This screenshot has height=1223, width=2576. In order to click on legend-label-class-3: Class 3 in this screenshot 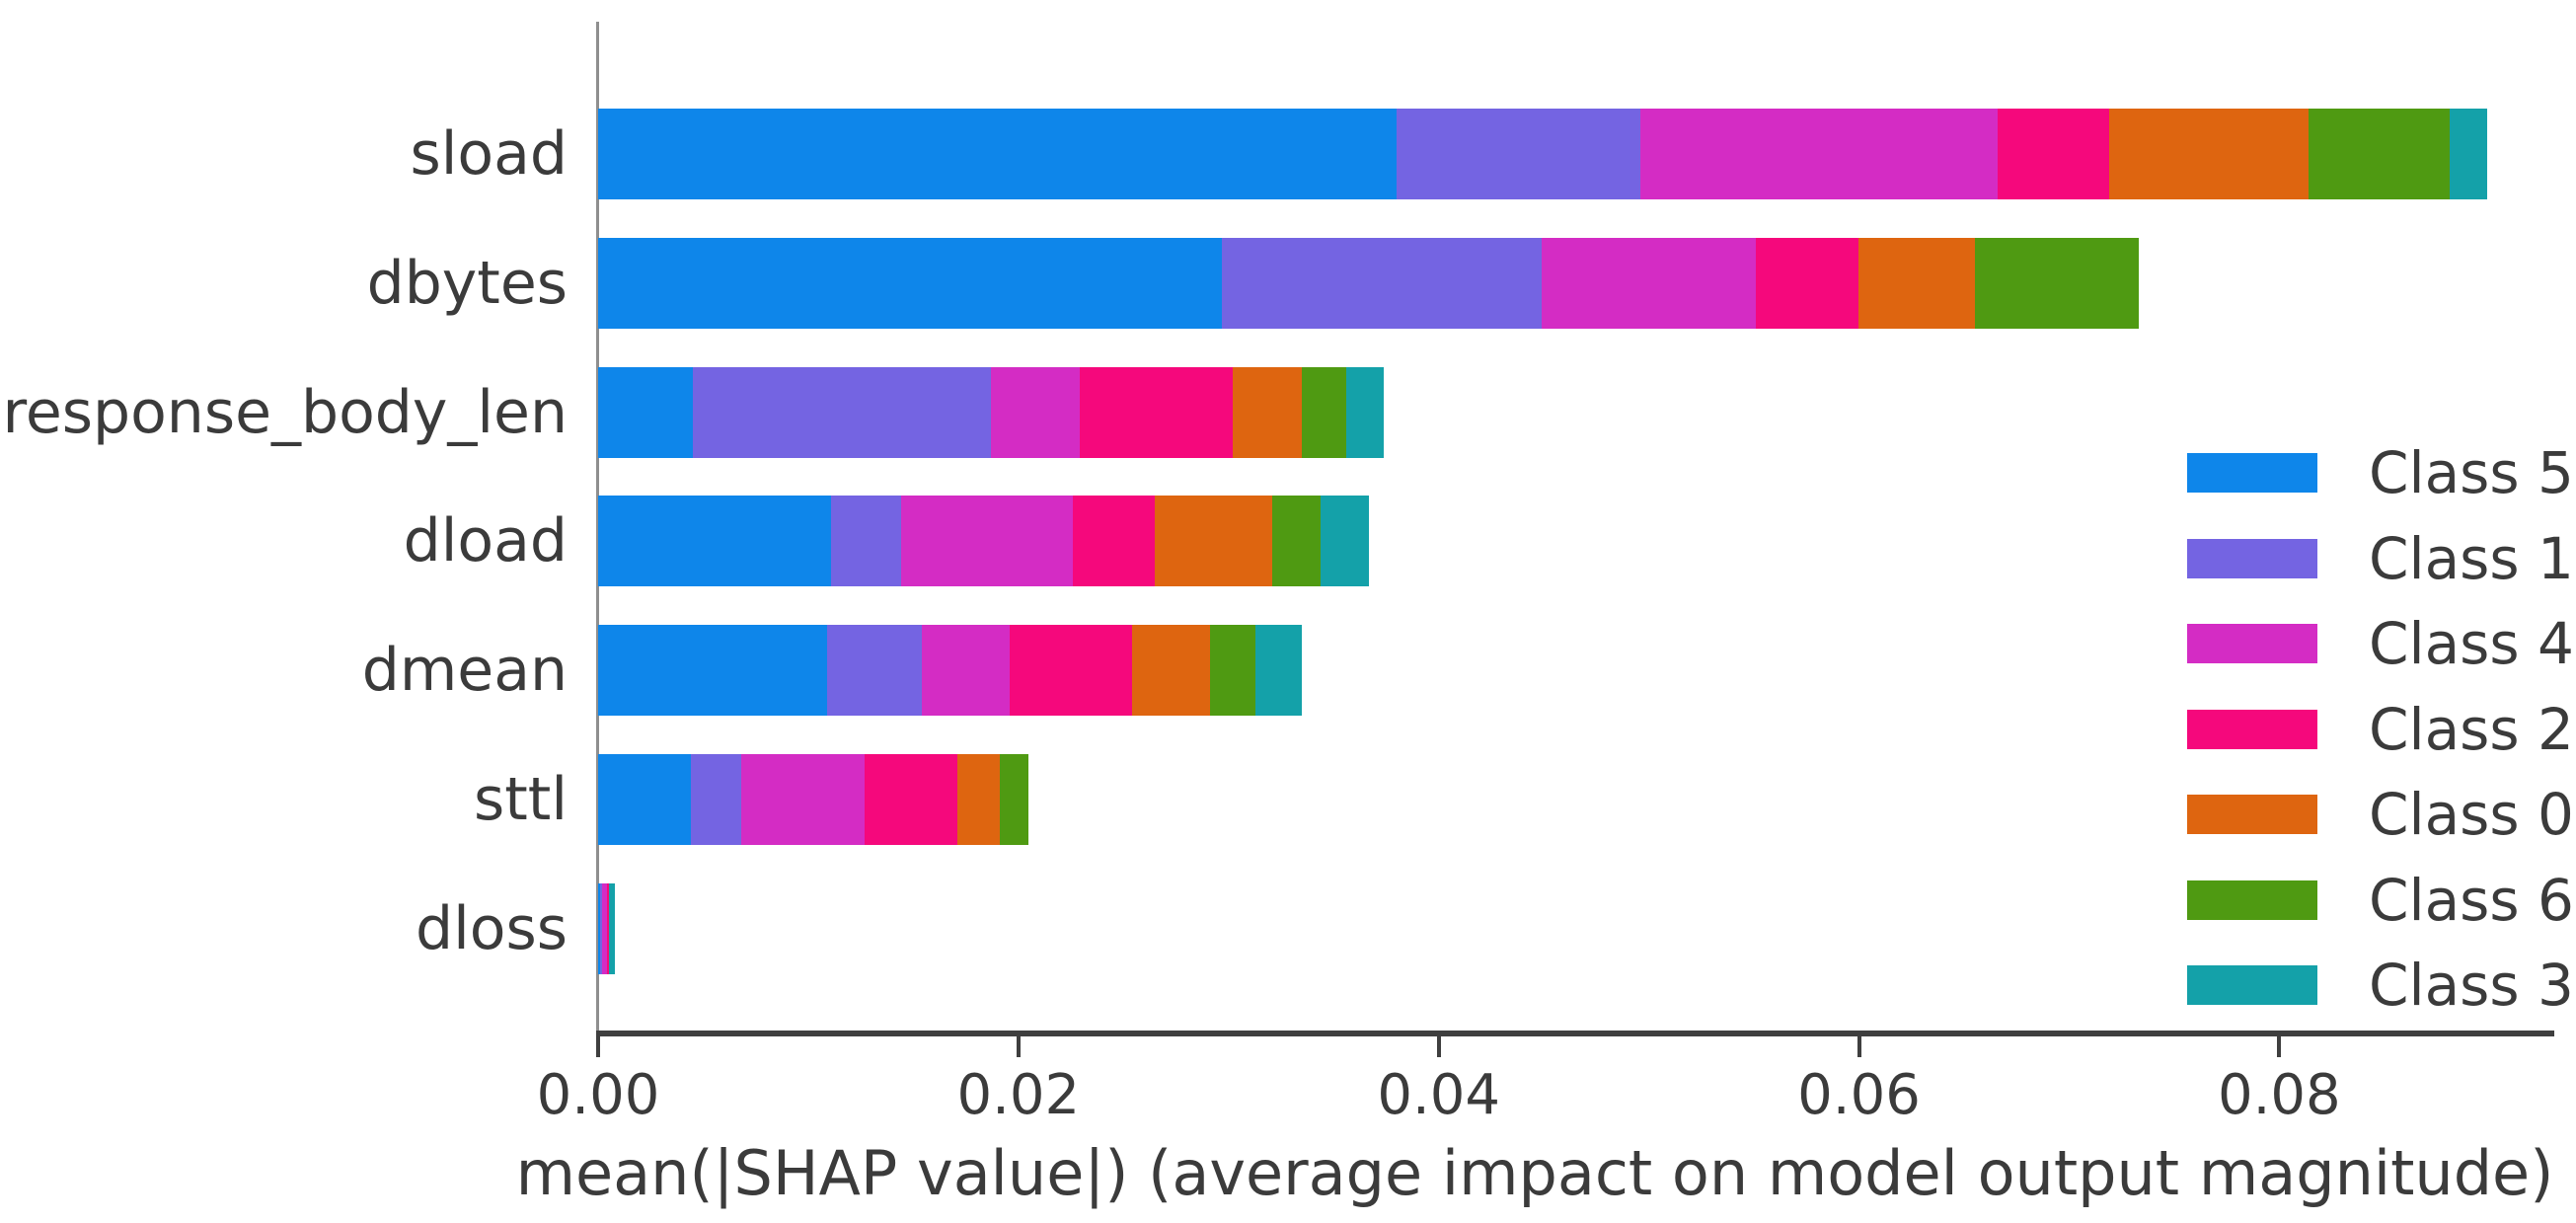, I will do `click(2471, 985)`.